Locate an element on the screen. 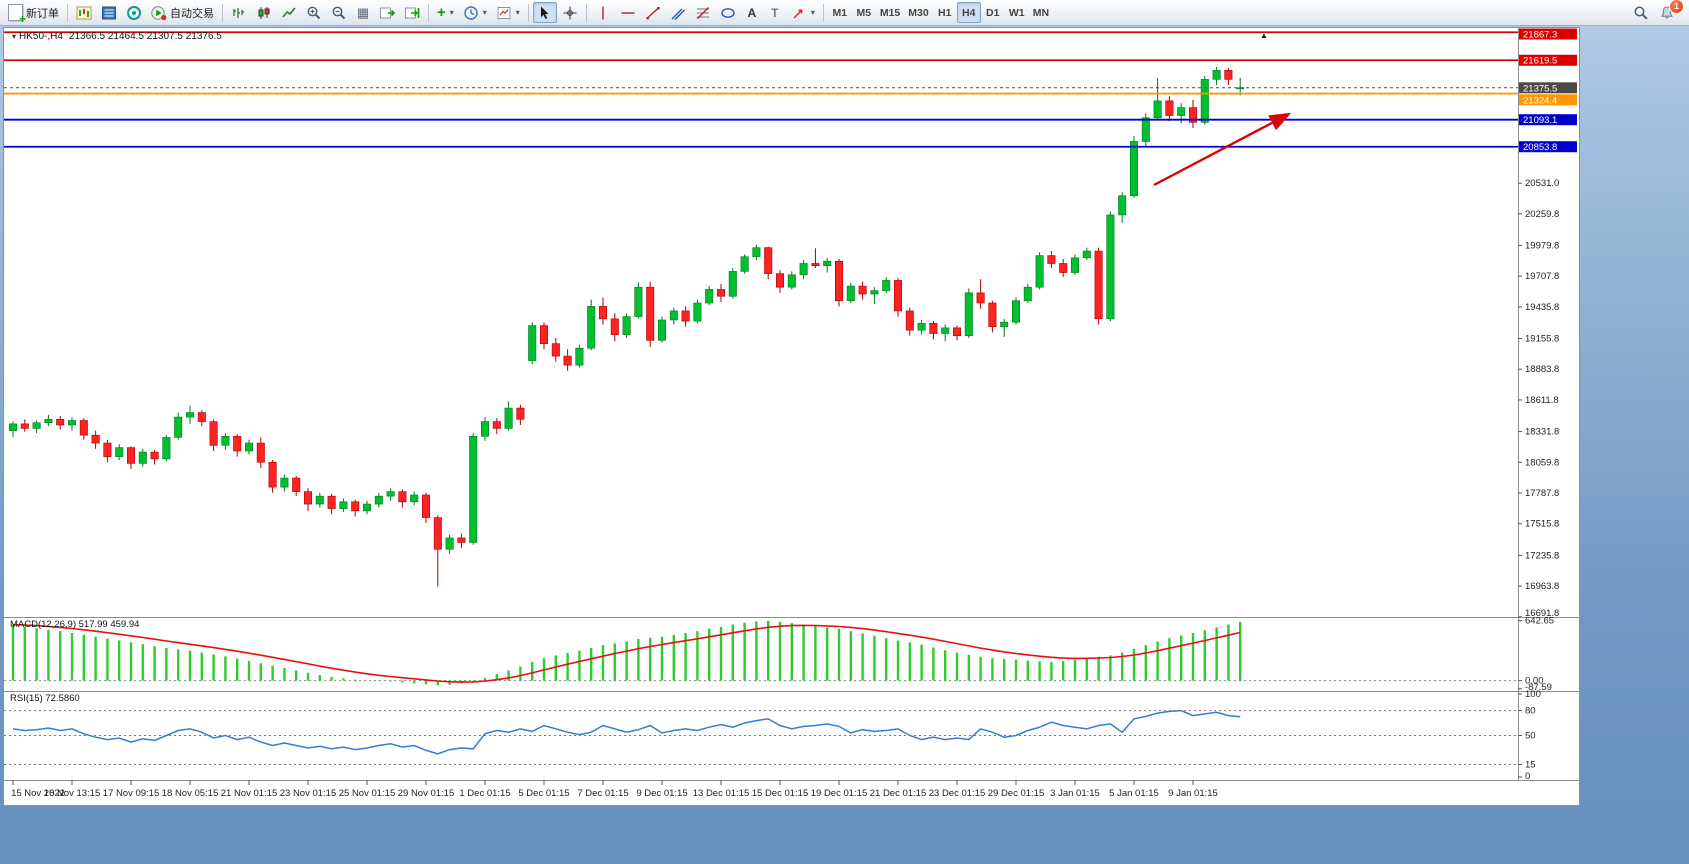 This screenshot has height=864, width=1689. tile-windows-button: ▦ is located at coordinates (363, 12).